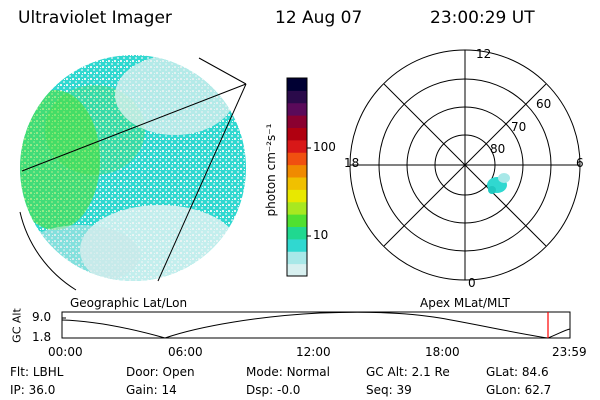  I want to click on altitude-xtick-1200: 12:00, so click(313, 352).